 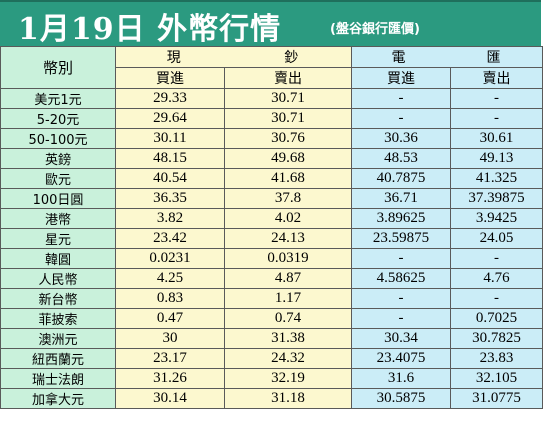 What do you see at coordinates (496, 138) in the screenshot?
I see `wire-sell-cell: 30.61` at bounding box center [496, 138].